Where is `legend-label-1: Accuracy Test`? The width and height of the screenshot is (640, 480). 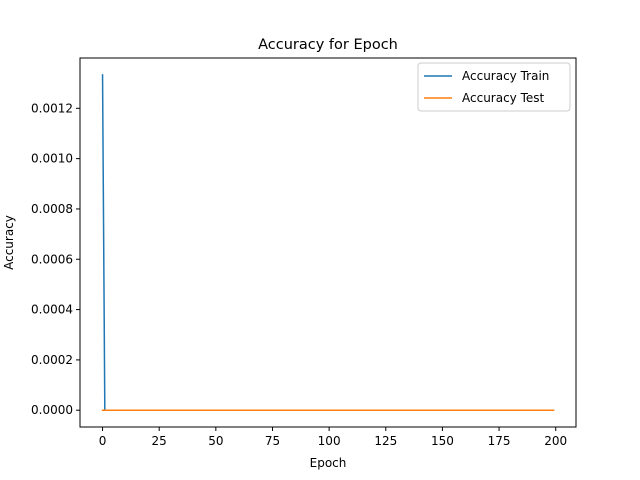 legend-label-1: Accuracy Test is located at coordinates (503, 98).